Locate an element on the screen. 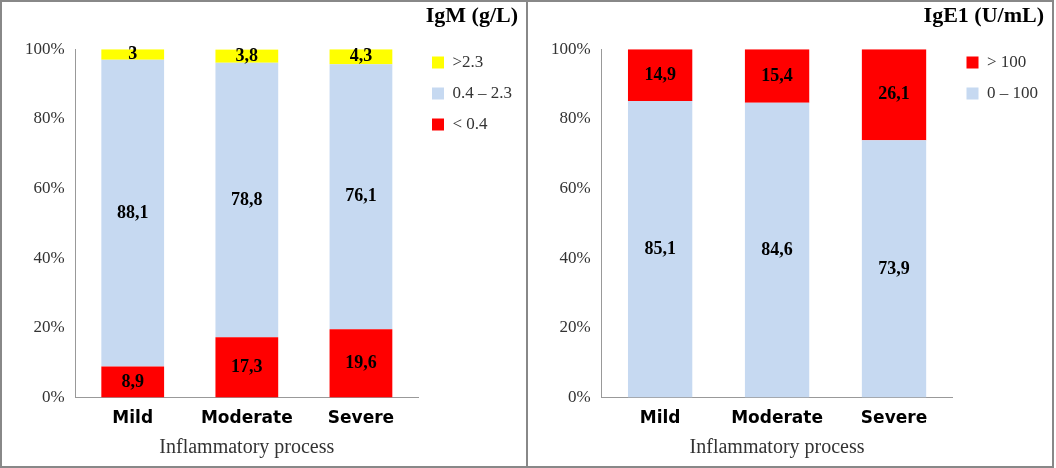 The image size is (1056, 468). data-label: 14,9 is located at coordinates (660, 73).